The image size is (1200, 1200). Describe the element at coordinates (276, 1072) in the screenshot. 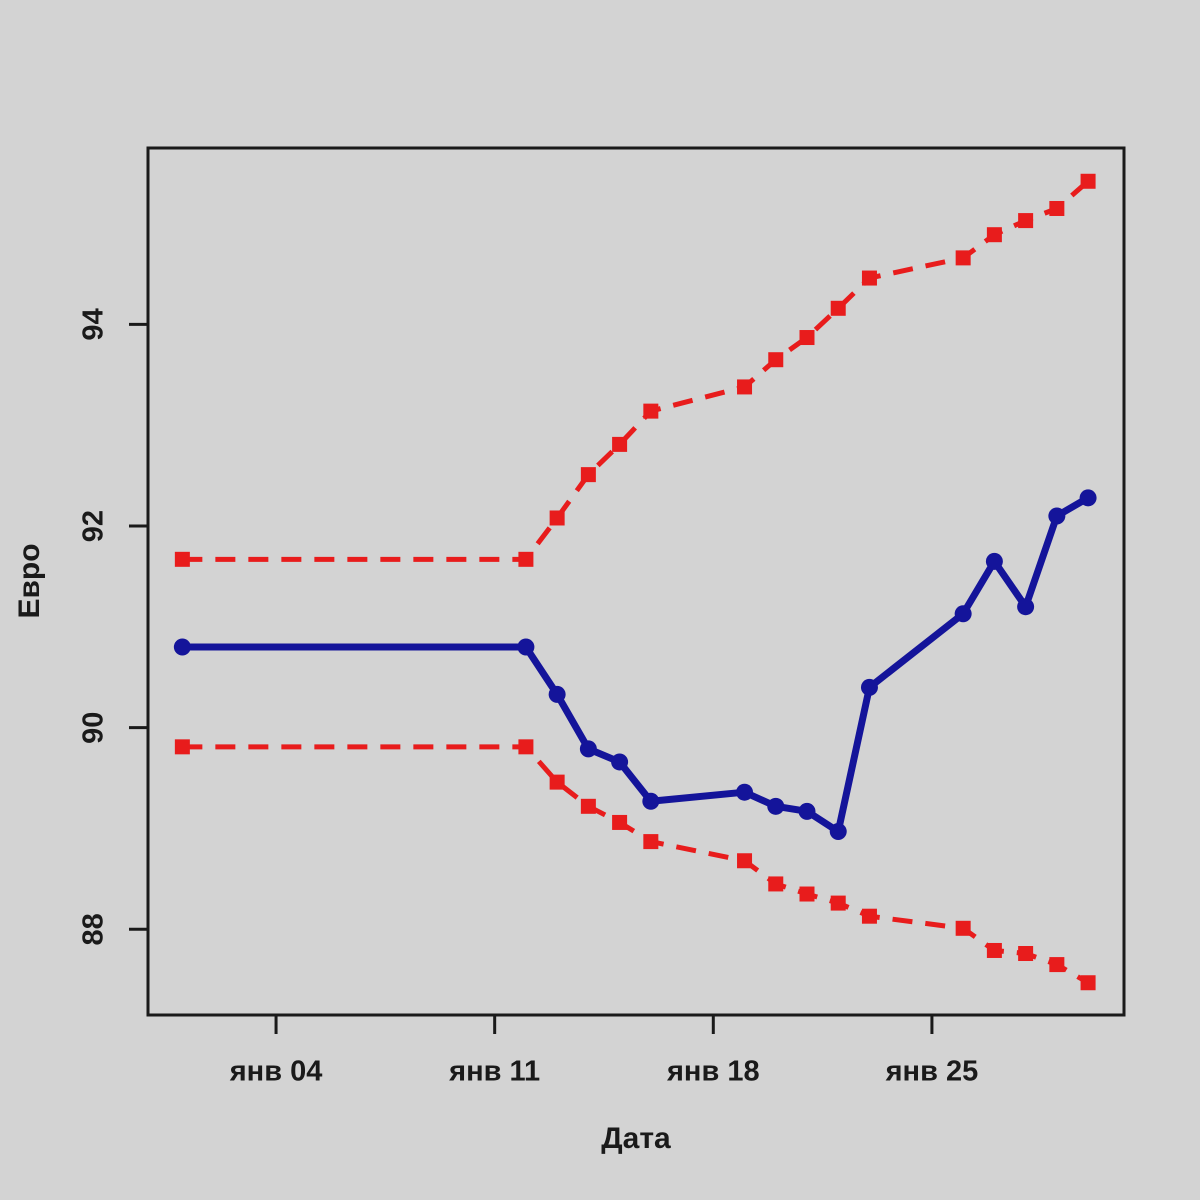

I see `x-tick-label: янв 04` at that location.